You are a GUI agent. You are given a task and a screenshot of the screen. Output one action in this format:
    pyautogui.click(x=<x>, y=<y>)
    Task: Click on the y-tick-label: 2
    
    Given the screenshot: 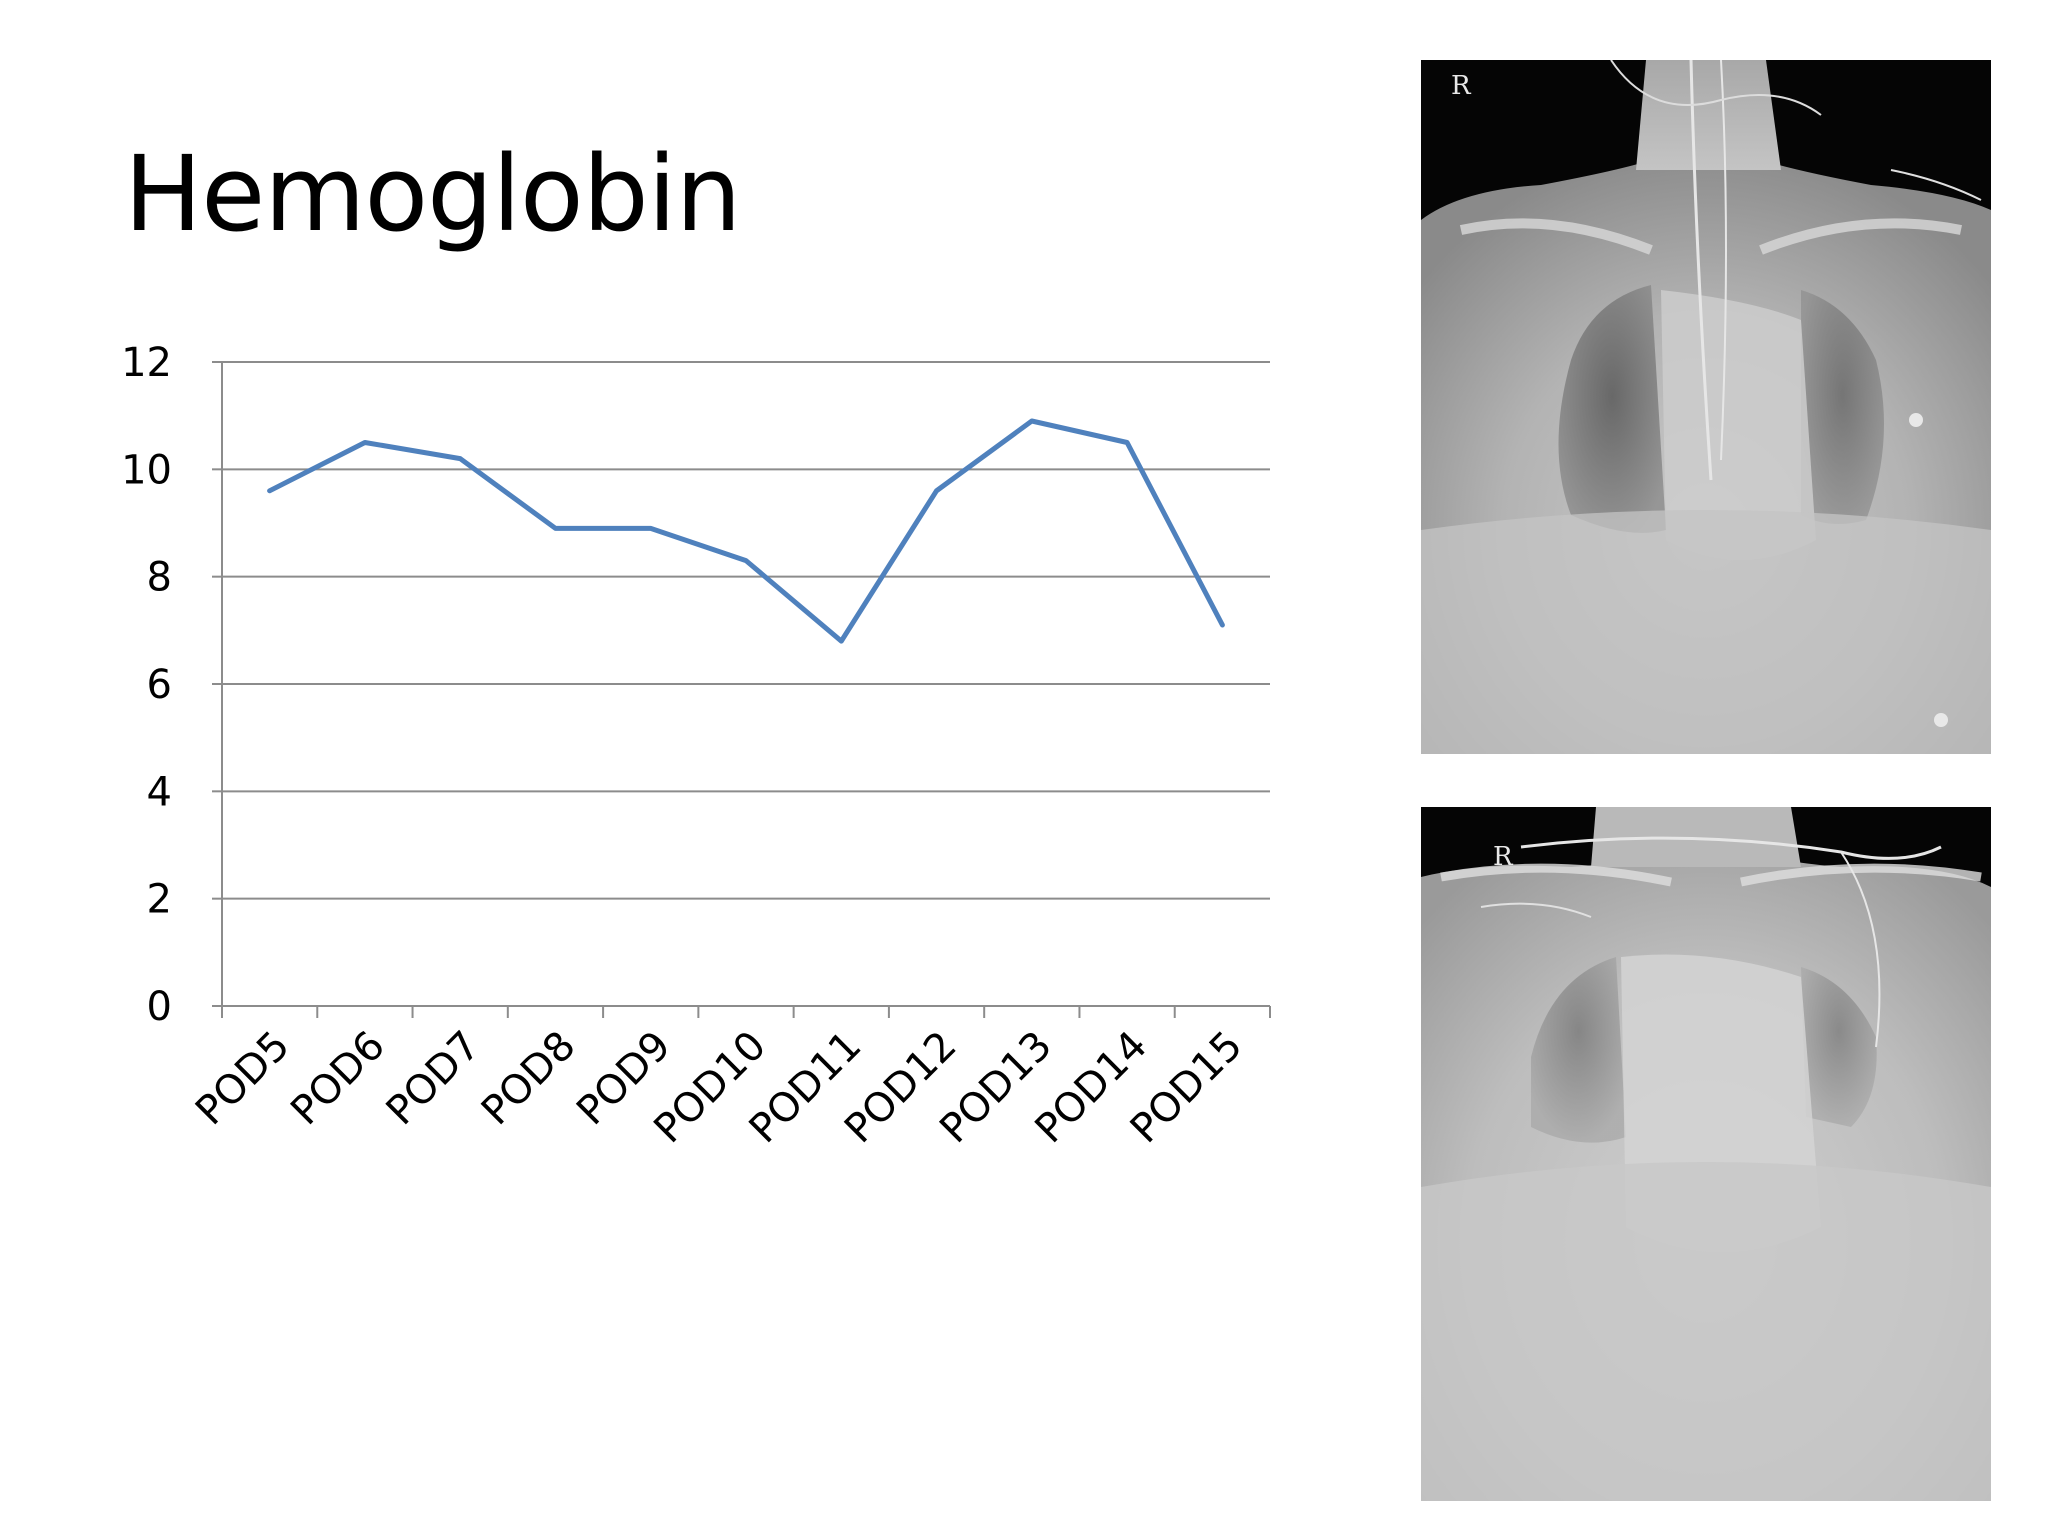 What is the action you would take?
    pyautogui.click(x=159, y=900)
    